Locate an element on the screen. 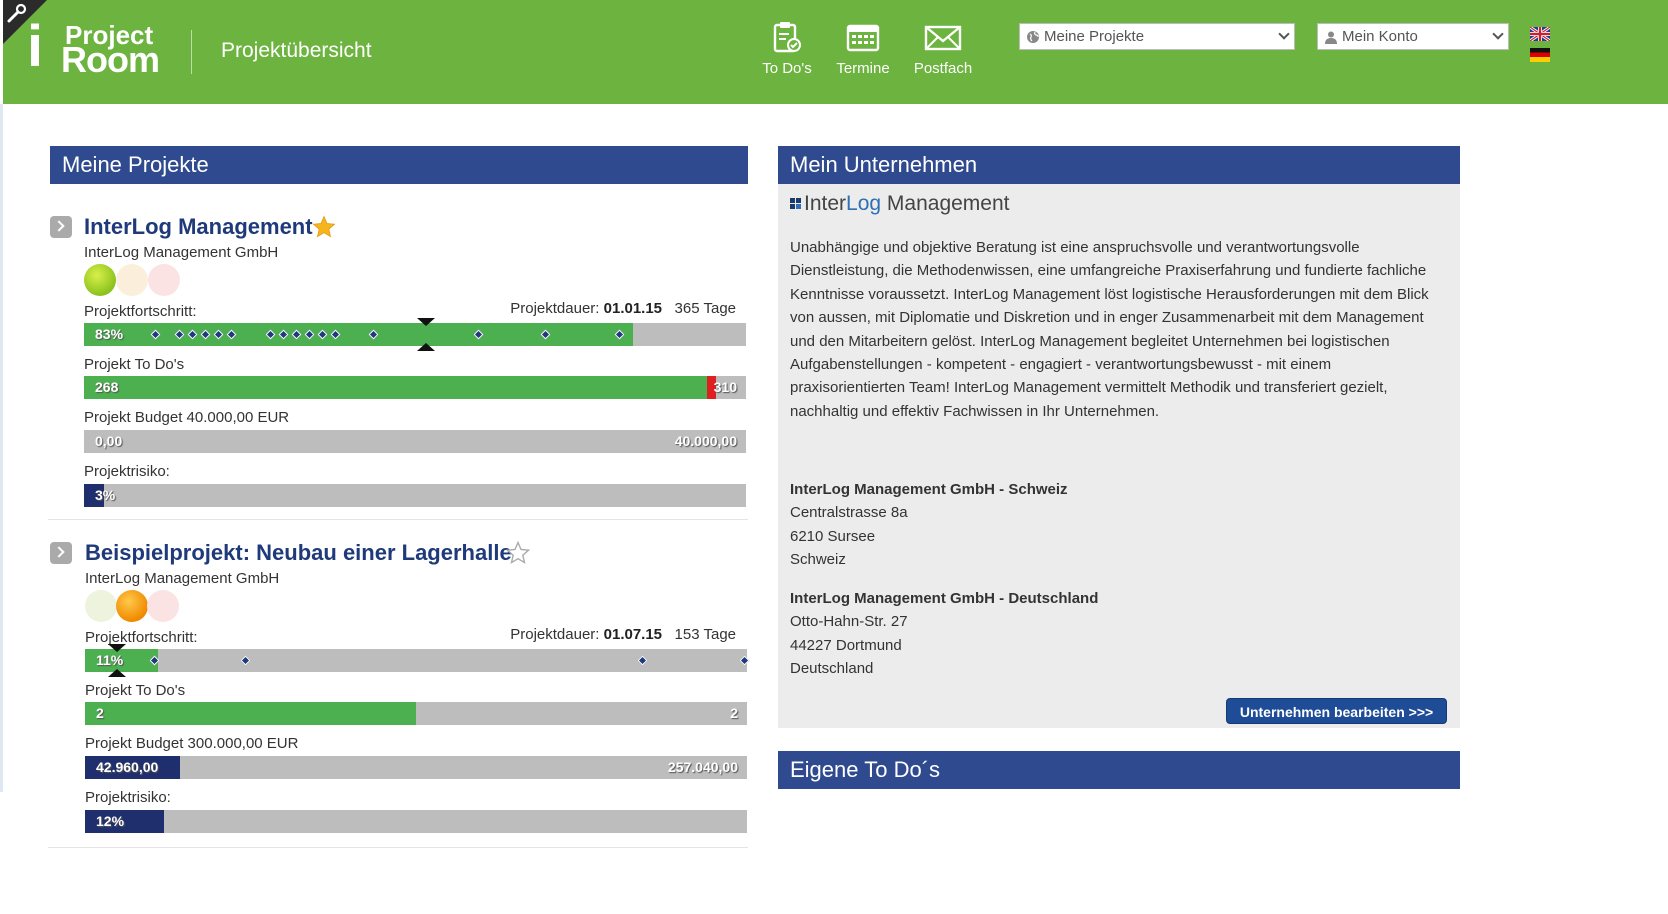  todos-total-value: 2 is located at coordinates (734, 713).